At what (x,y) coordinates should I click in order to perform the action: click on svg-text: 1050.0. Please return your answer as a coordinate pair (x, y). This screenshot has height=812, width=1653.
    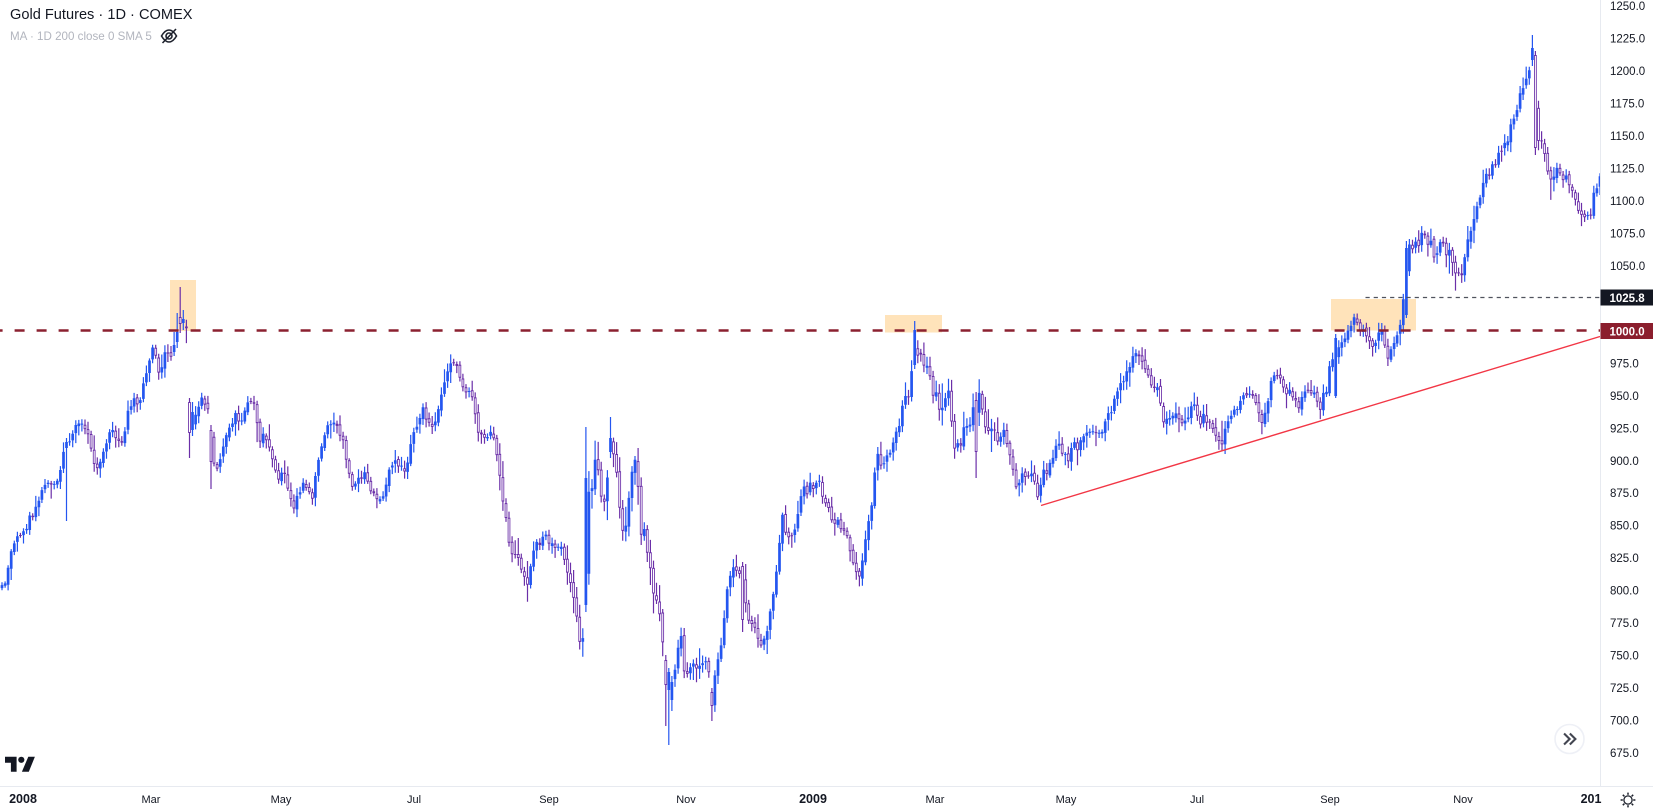
    Looking at the image, I should click on (1627, 267).